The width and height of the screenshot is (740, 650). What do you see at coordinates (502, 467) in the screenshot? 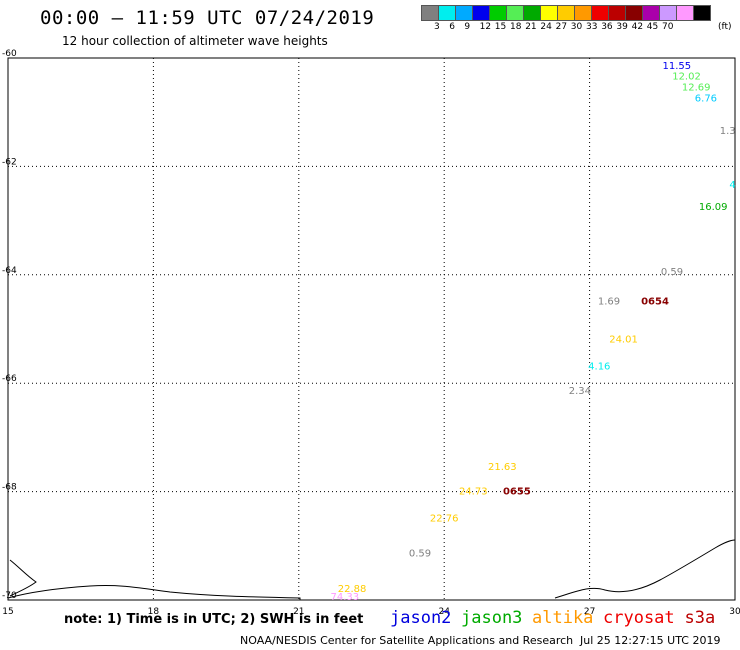
I see `wave-height-label: 21.63` at bounding box center [502, 467].